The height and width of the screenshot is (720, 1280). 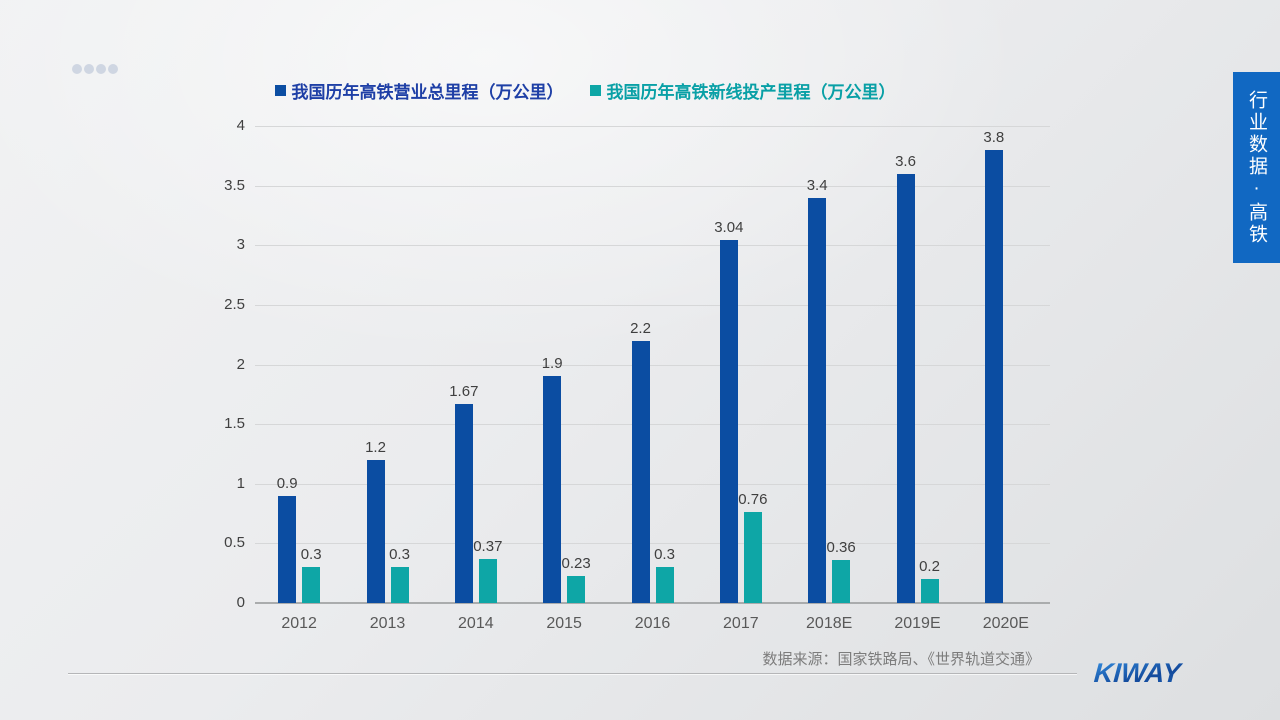 I want to click on bar-label-total-2012: 0.9, so click(x=287, y=483).